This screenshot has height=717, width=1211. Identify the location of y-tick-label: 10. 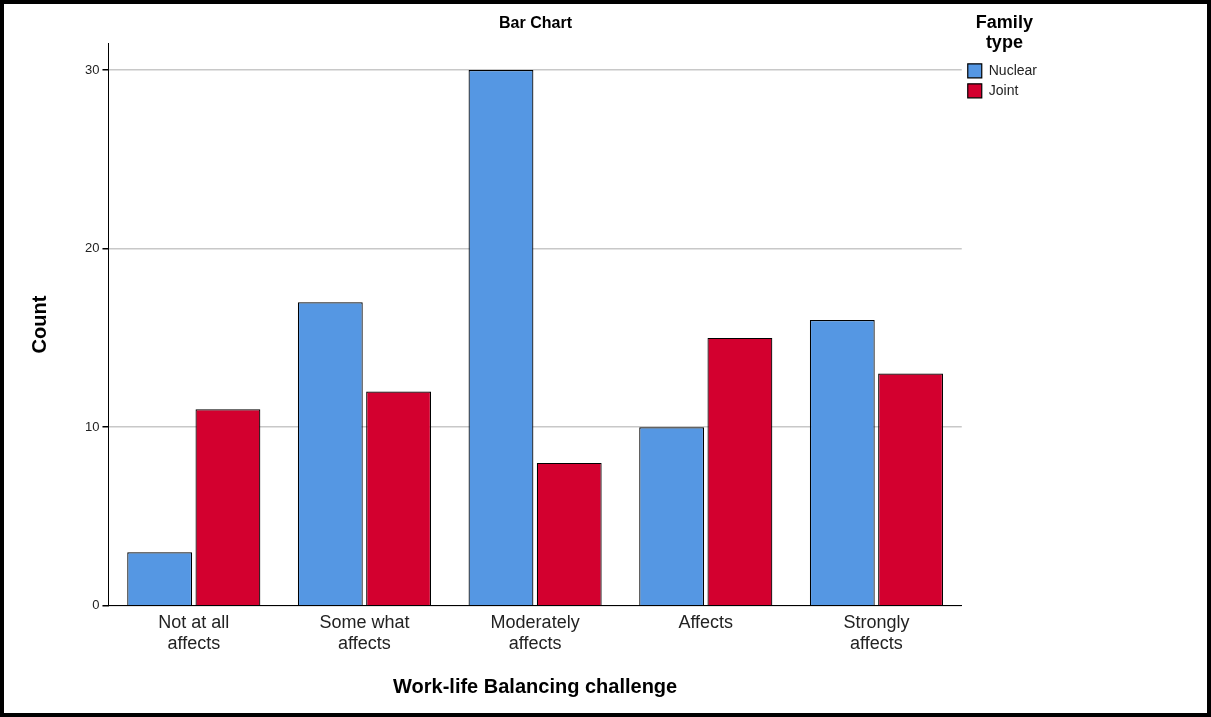
(92, 426).